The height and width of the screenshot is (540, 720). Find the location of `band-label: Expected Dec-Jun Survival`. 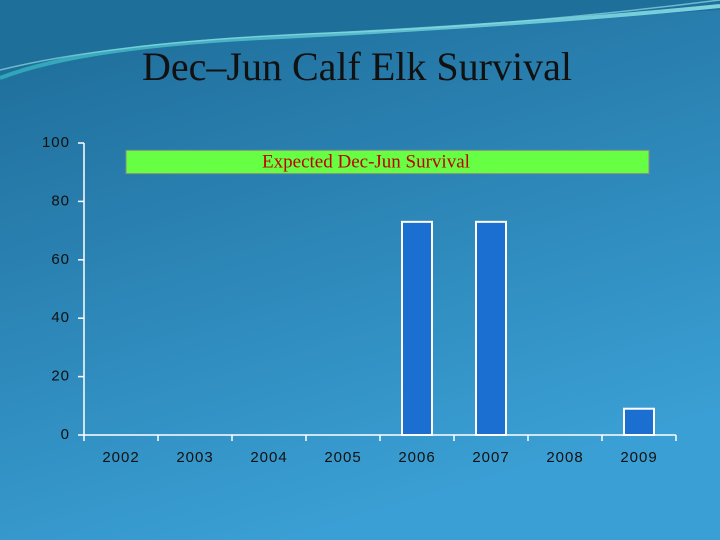

band-label: Expected Dec-Jun Survival is located at coordinates (366, 161).